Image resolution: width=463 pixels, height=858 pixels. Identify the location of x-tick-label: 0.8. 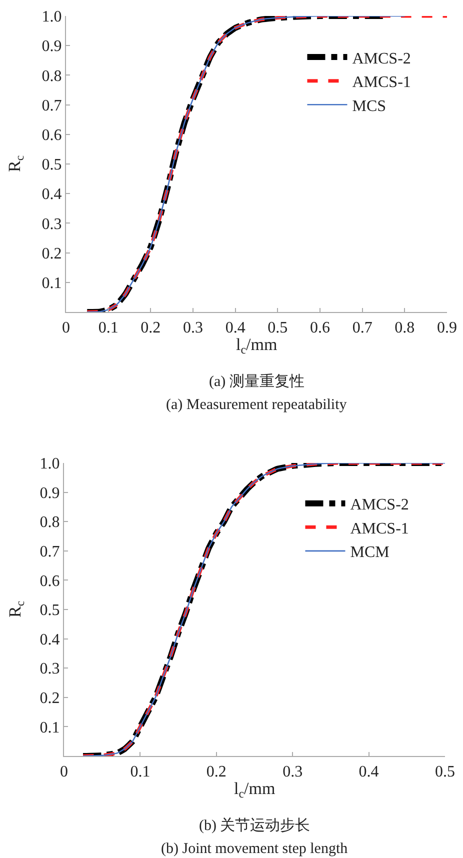
(404, 327).